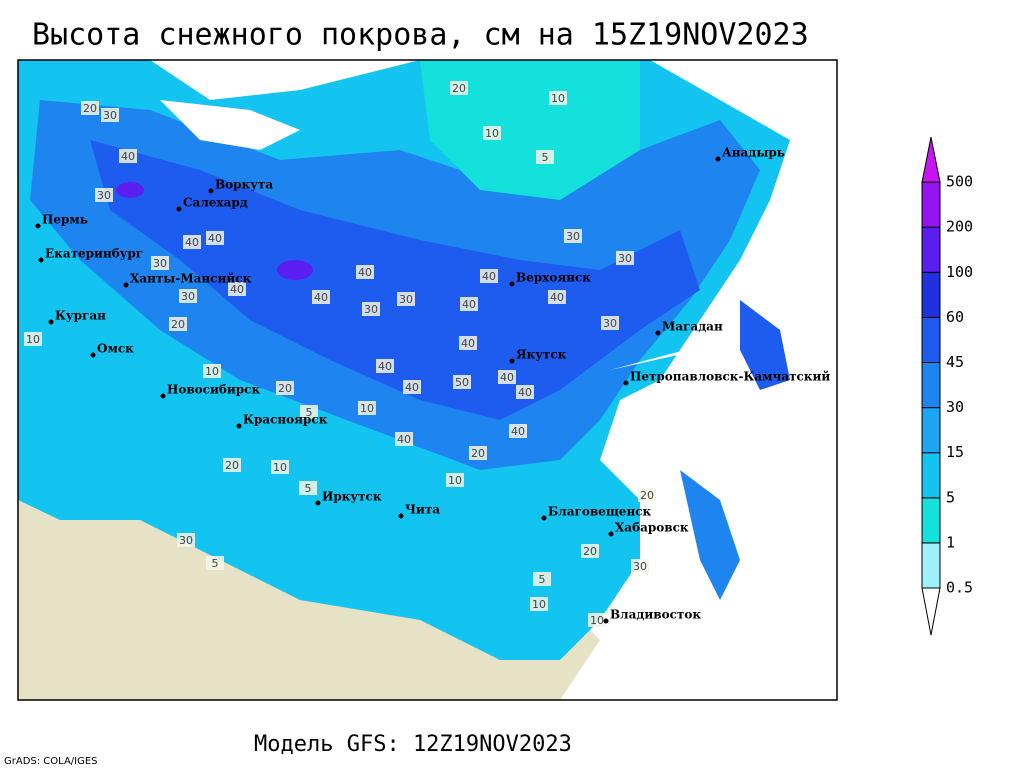  What do you see at coordinates (753, 153) in the screenshot?
I see `city-name: Анадырь` at bounding box center [753, 153].